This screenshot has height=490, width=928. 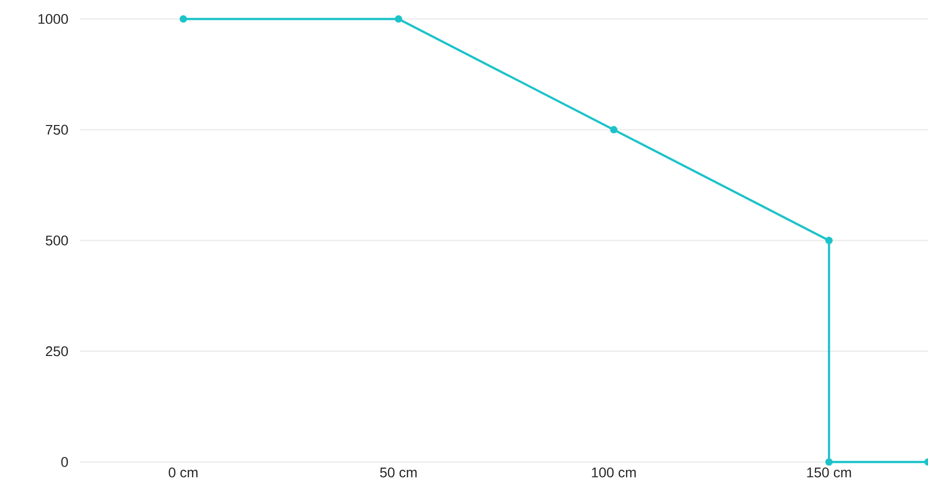 What do you see at coordinates (829, 473) in the screenshot?
I see `x-tick-label: 150 cm` at bounding box center [829, 473].